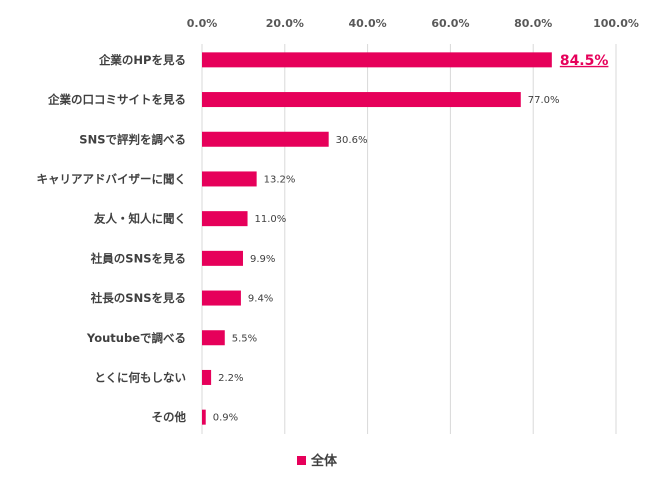 The image size is (650, 486). Describe the element at coordinates (169, 417) in the screenshot. I see `category-label: その他` at that location.